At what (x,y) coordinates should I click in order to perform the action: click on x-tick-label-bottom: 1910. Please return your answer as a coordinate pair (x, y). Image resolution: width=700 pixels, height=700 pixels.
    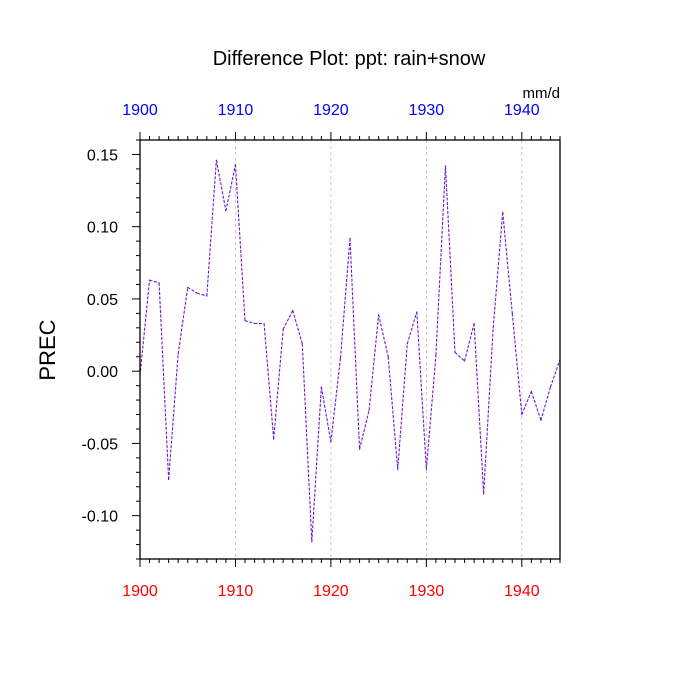
    Looking at the image, I should click on (236, 591).